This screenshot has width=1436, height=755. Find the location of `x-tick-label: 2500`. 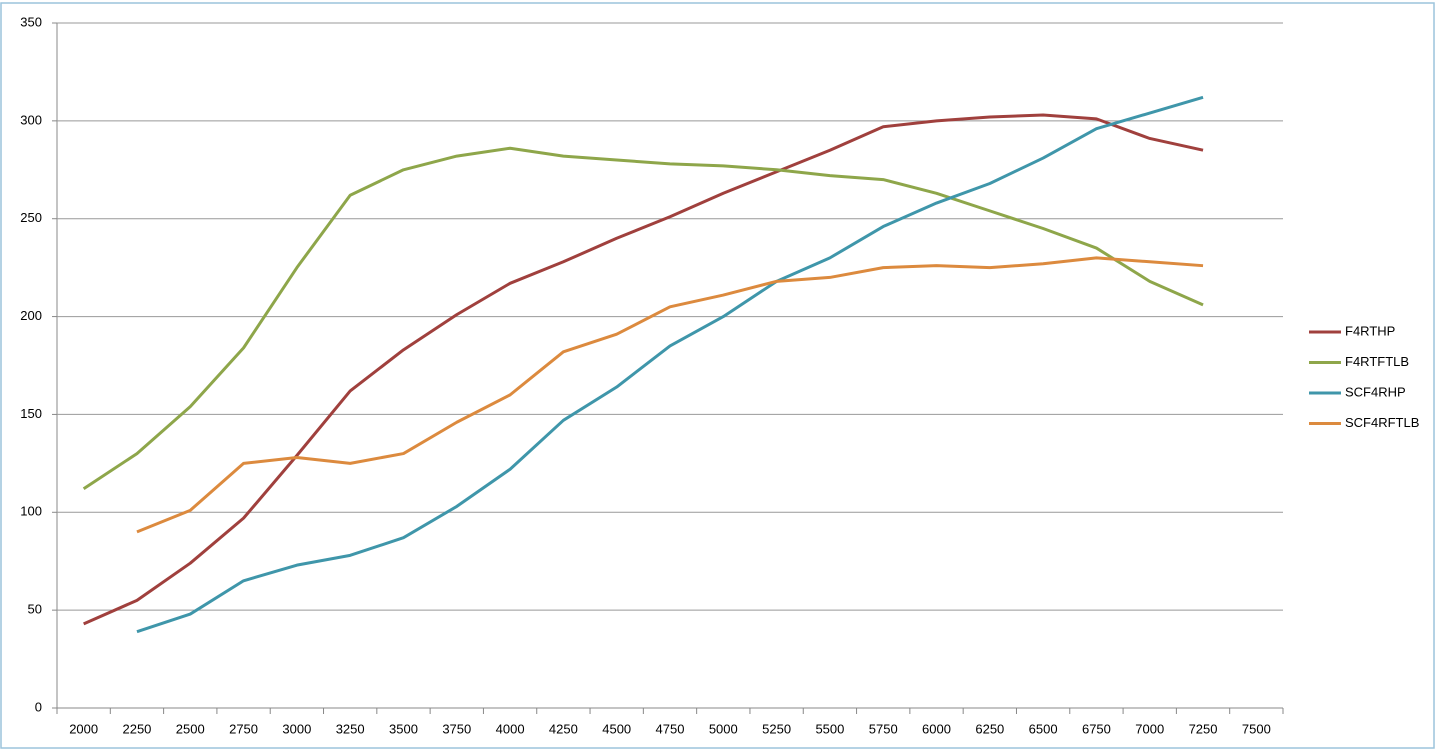

x-tick-label: 2500 is located at coordinates (190, 728).